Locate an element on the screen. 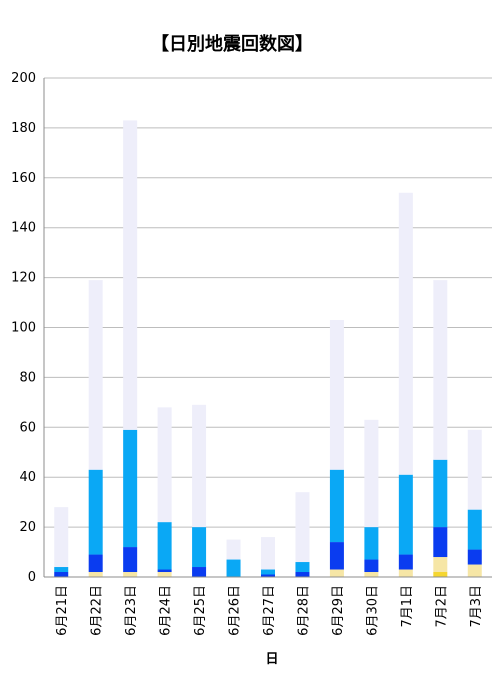 The height and width of the screenshot is (675, 502). x-tick-label: 6月25日 is located at coordinates (200, 610).